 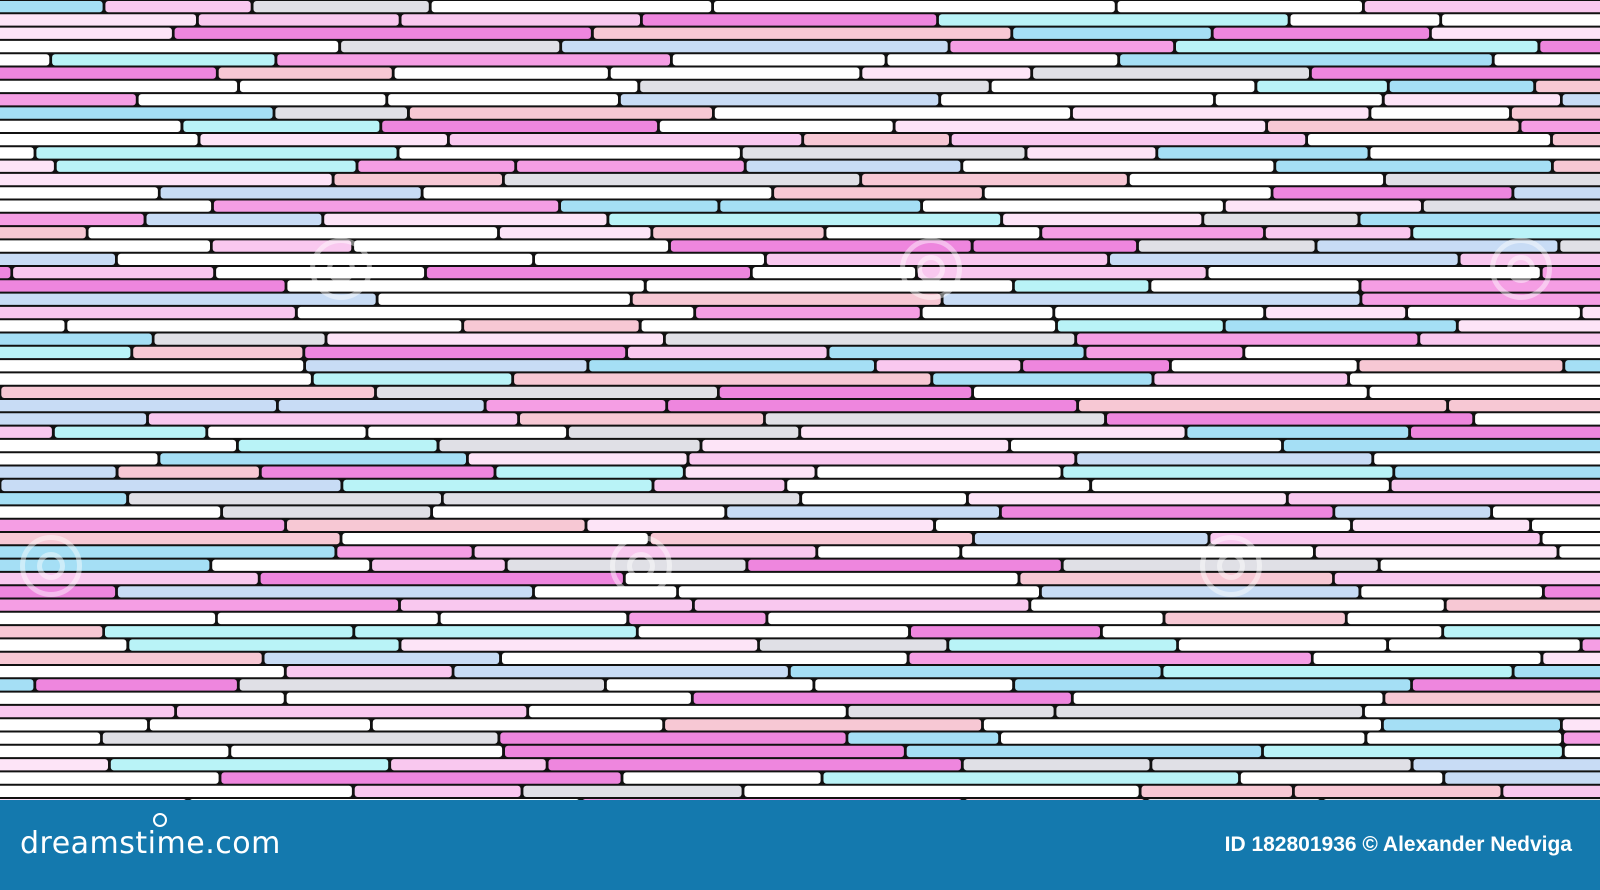 I want to click on image-credit: ID 182801936 © Alexander Nedviga, so click(x=1398, y=844).